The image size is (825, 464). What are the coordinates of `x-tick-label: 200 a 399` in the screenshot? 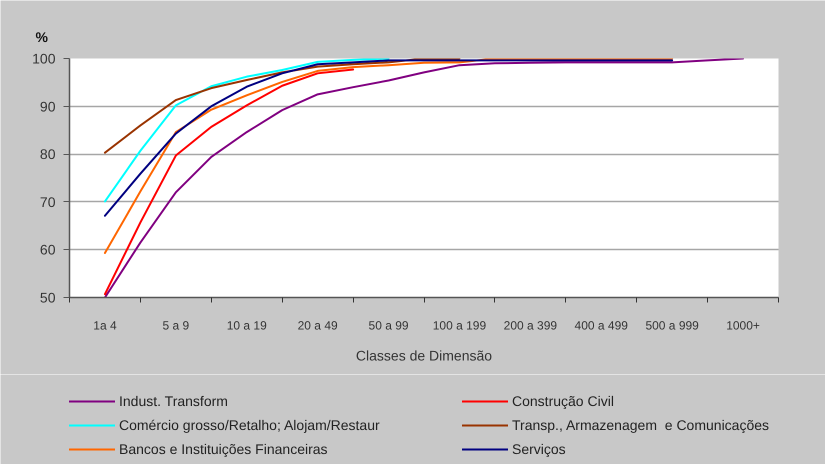 It's located at (531, 325).